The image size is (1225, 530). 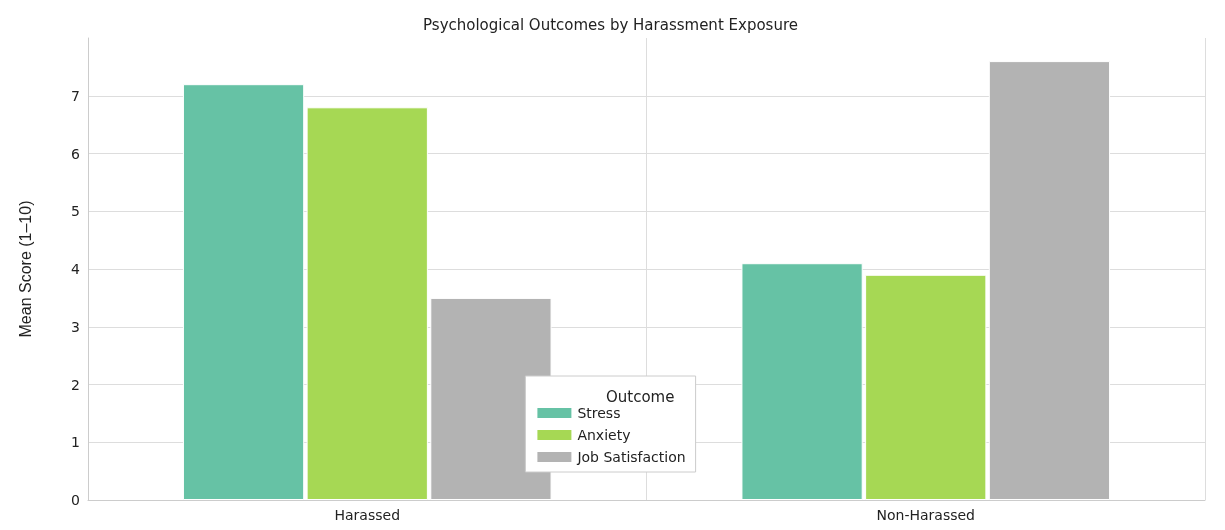 What do you see at coordinates (75, 384) in the screenshot?
I see `y-tick-label: 2` at bounding box center [75, 384].